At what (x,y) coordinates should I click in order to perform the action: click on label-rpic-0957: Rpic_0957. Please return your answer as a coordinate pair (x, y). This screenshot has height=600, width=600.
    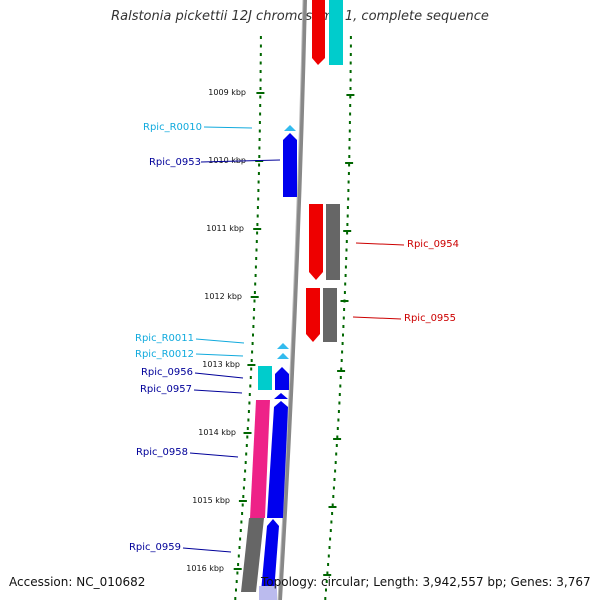
    Looking at the image, I should click on (166, 389).